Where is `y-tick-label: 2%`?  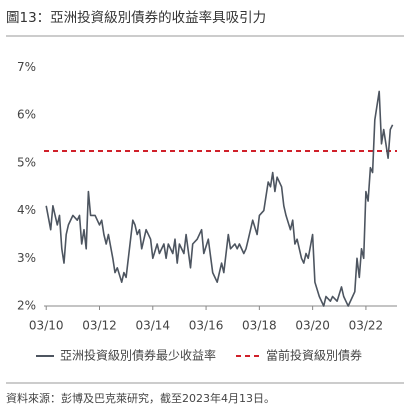
y-tick-label: 2% is located at coordinates (26, 306).